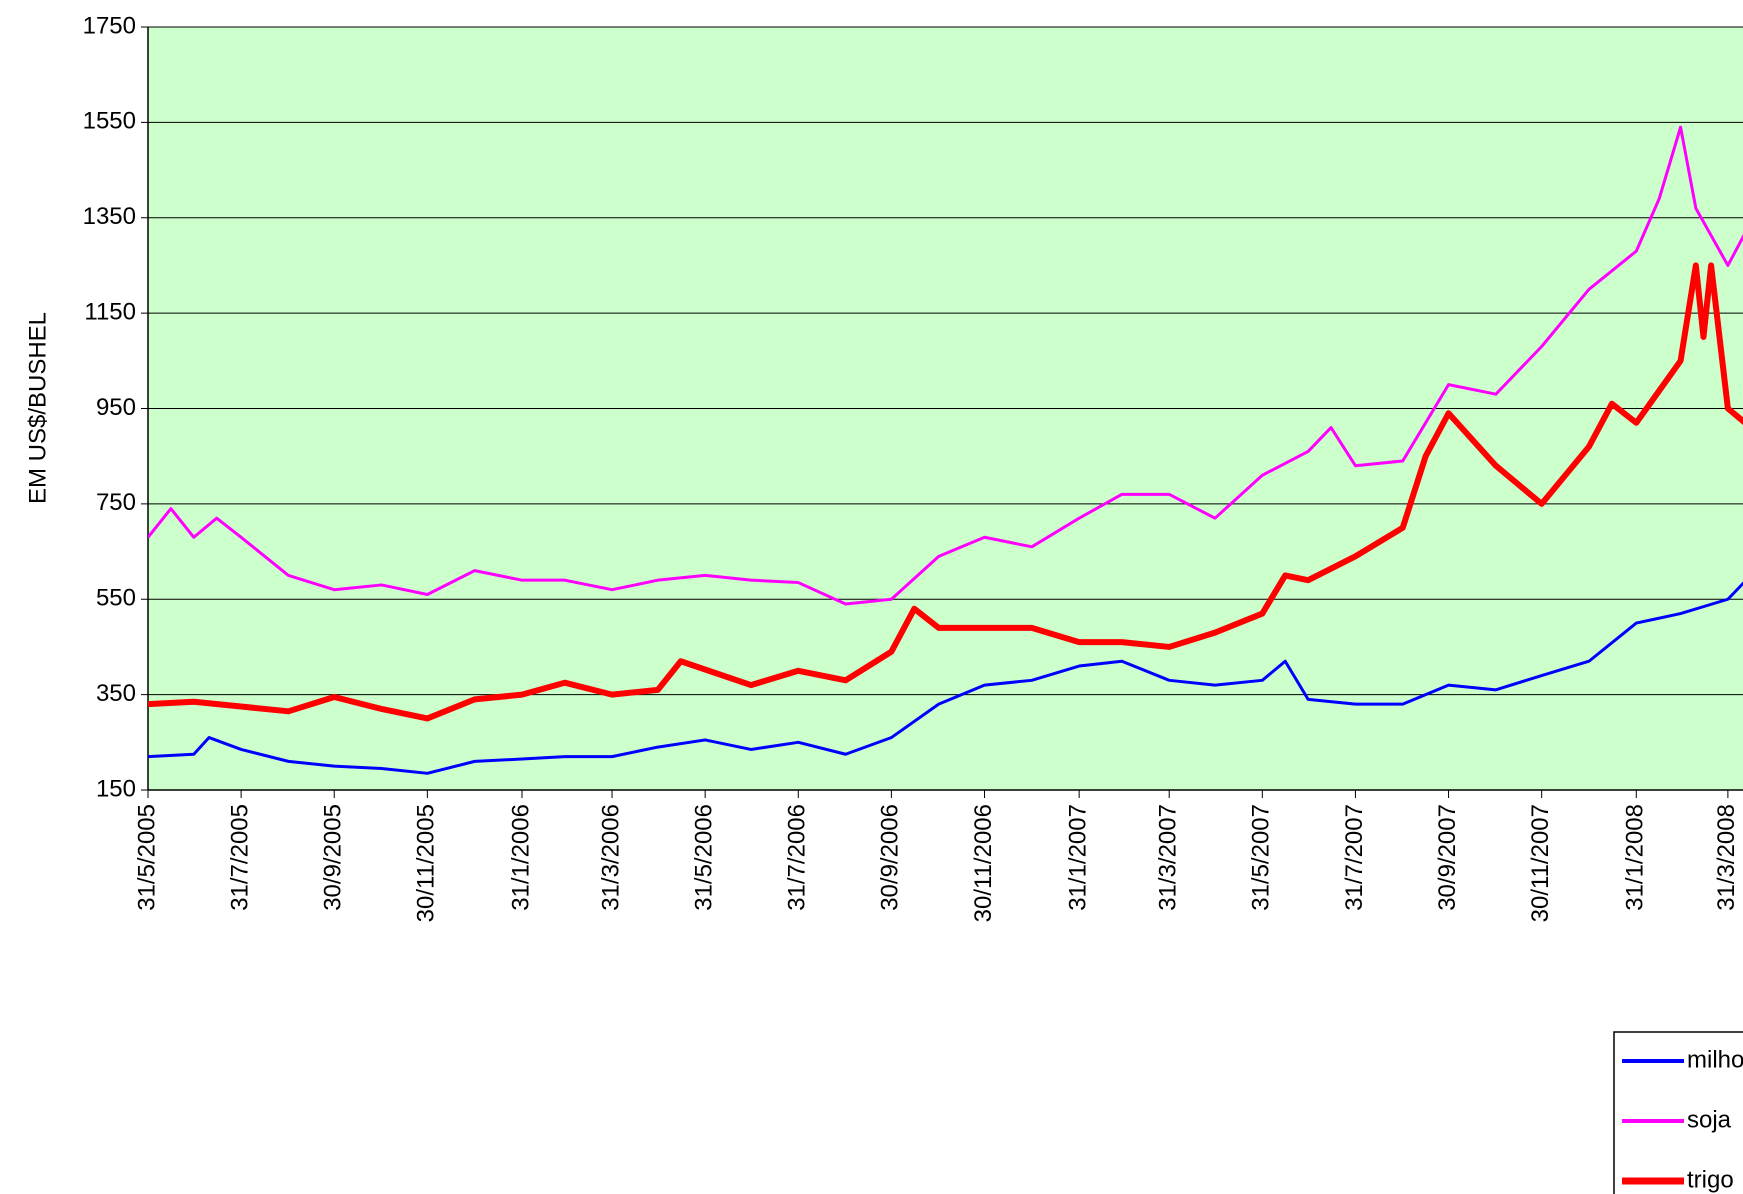 Image resolution: width=1743 pixels, height=1194 pixels. I want to click on x-tick-label: 31/3/2006, so click(610, 857).